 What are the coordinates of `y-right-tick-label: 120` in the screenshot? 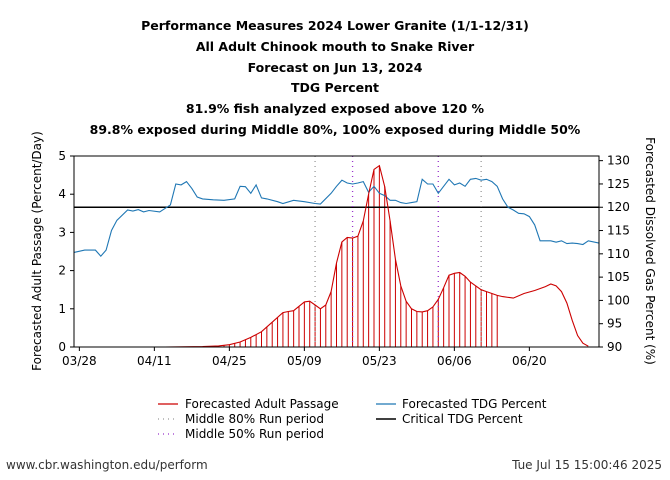 It's located at (618, 207).